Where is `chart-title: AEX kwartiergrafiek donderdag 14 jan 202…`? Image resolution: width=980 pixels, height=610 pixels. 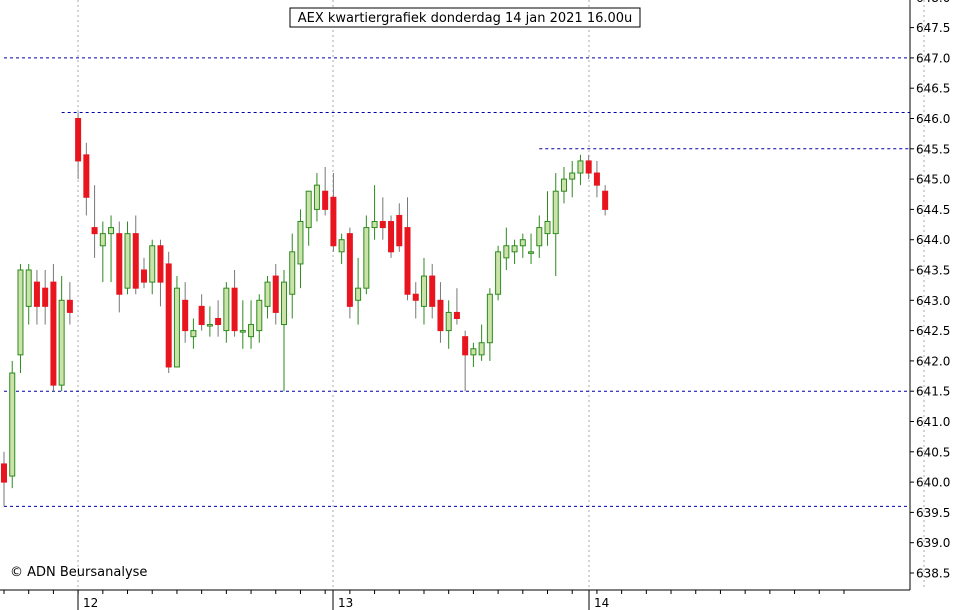
chart-title: AEX kwartiergrafiek donderdag 14 jan 202… is located at coordinates (465, 18).